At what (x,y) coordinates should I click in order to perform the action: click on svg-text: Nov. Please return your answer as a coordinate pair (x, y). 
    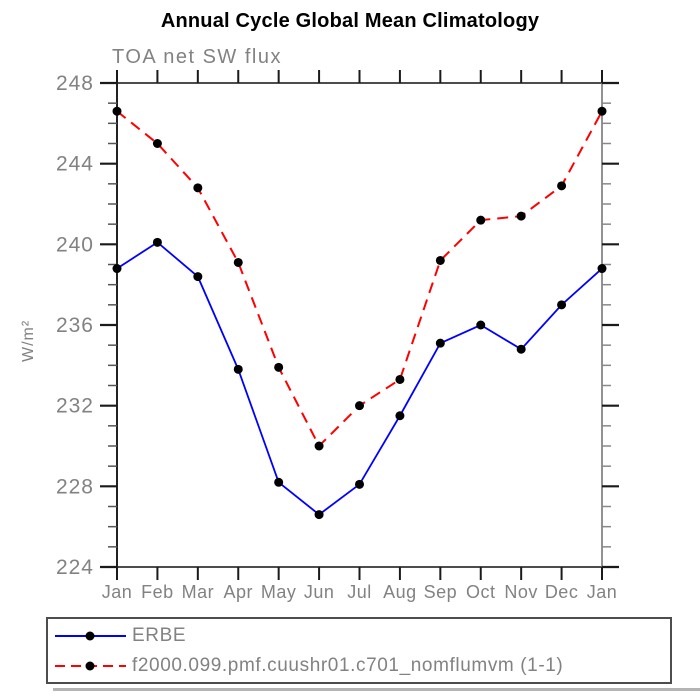
    Looking at the image, I should click on (521, 592).